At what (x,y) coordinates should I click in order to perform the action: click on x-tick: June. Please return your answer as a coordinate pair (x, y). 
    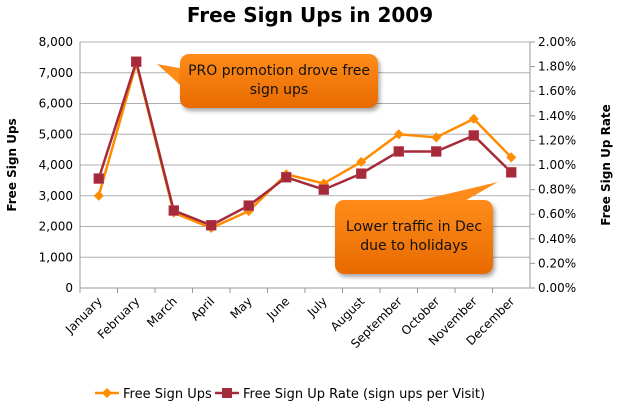
    Looking at the image, I should click on (277, 308).